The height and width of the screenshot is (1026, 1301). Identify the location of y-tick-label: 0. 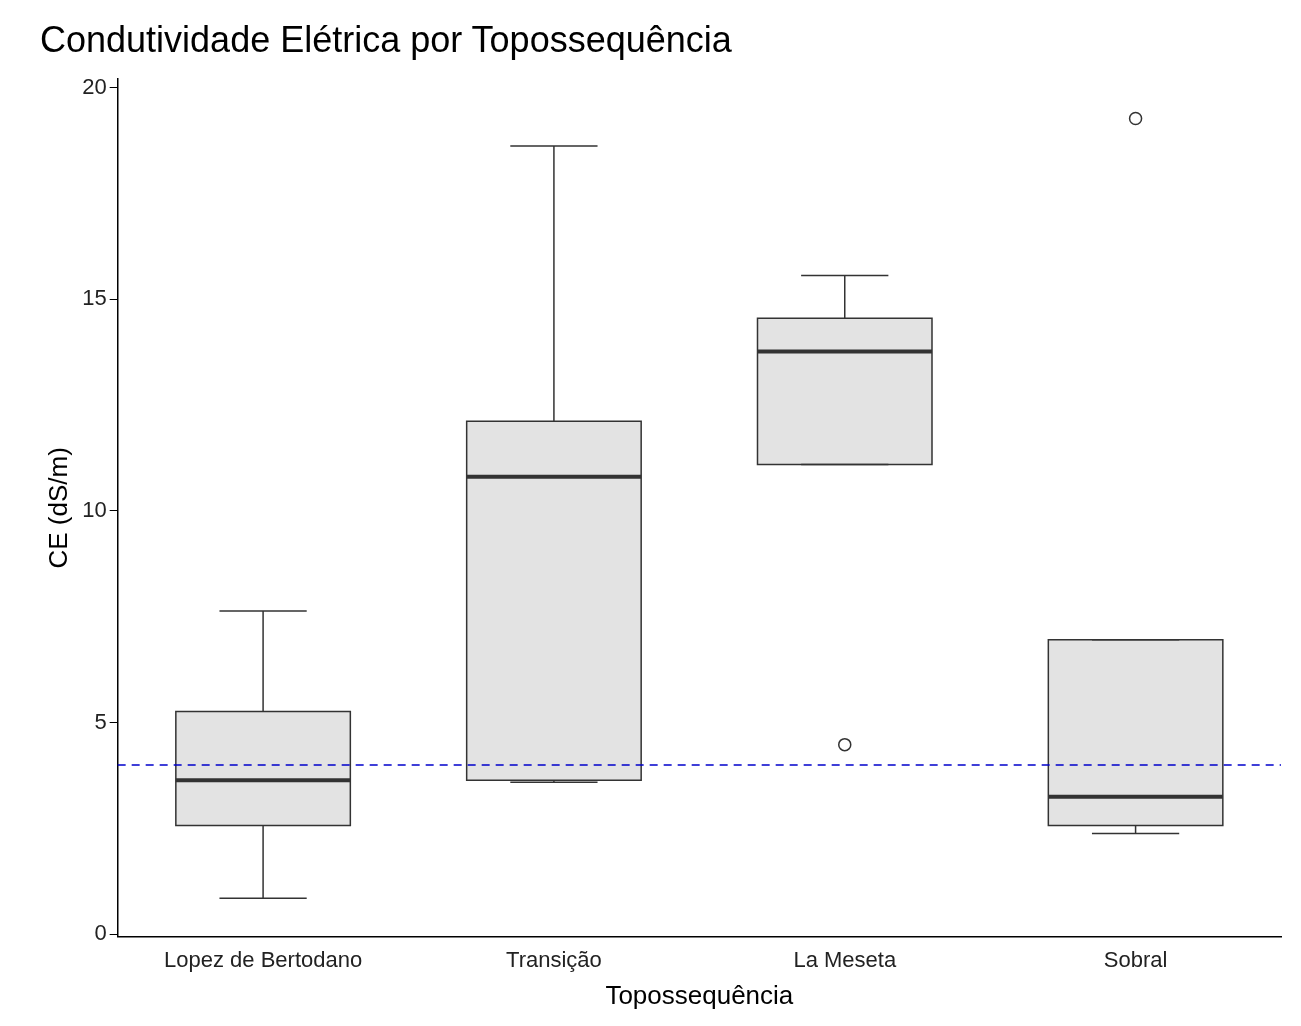
(100, 933).